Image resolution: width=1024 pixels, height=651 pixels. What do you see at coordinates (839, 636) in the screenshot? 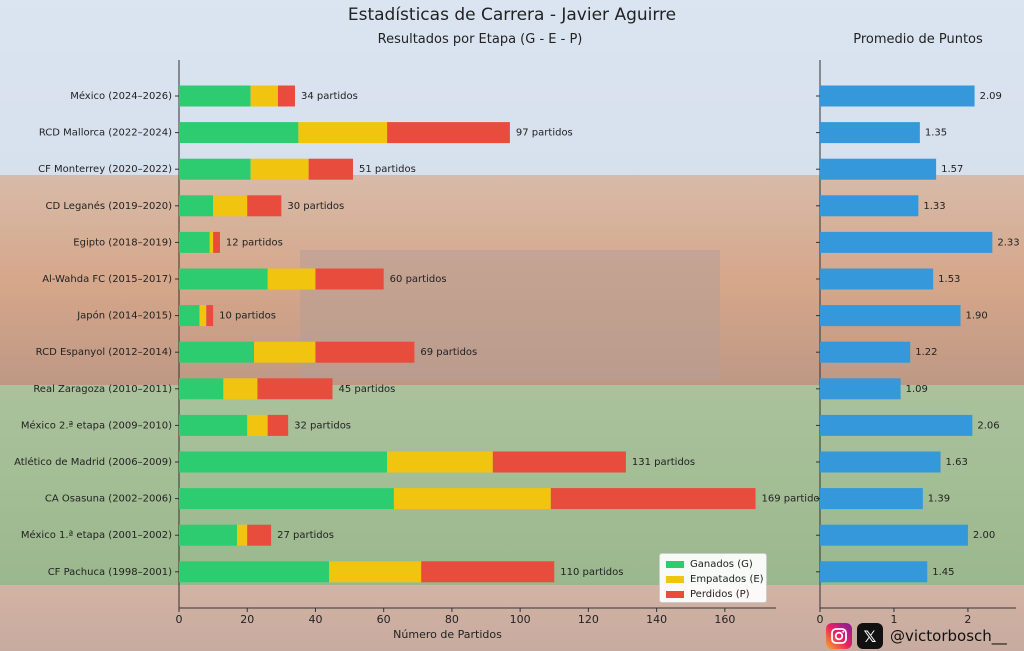
I see `instagram-icon` at bounding box center [839, 636].